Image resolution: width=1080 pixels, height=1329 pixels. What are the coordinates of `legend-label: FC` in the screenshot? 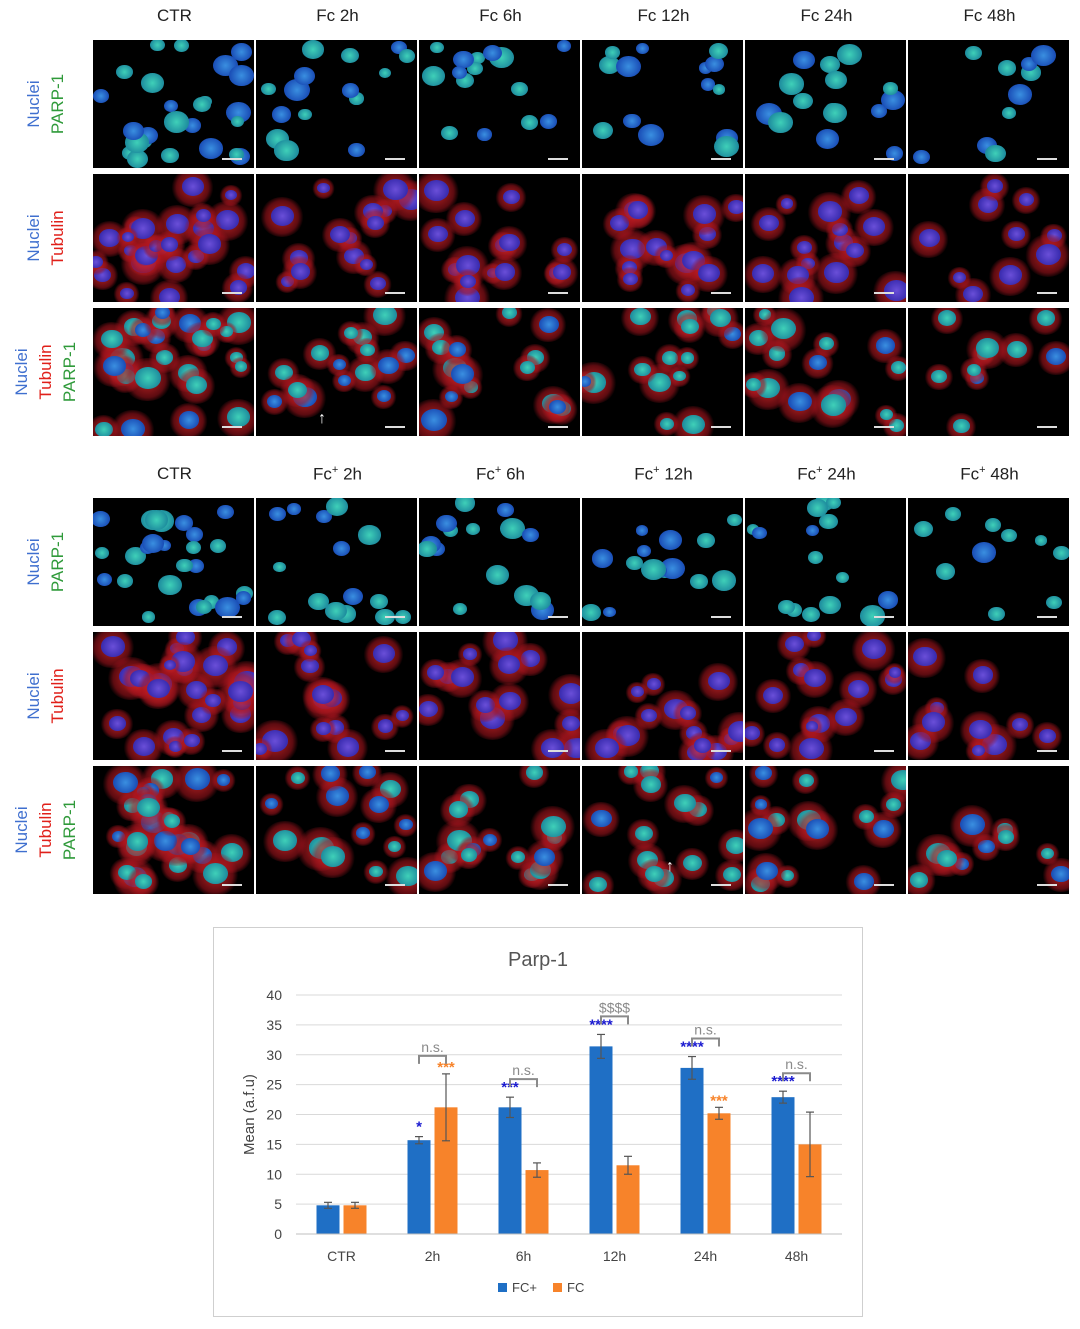 It's located at (575, 1287).